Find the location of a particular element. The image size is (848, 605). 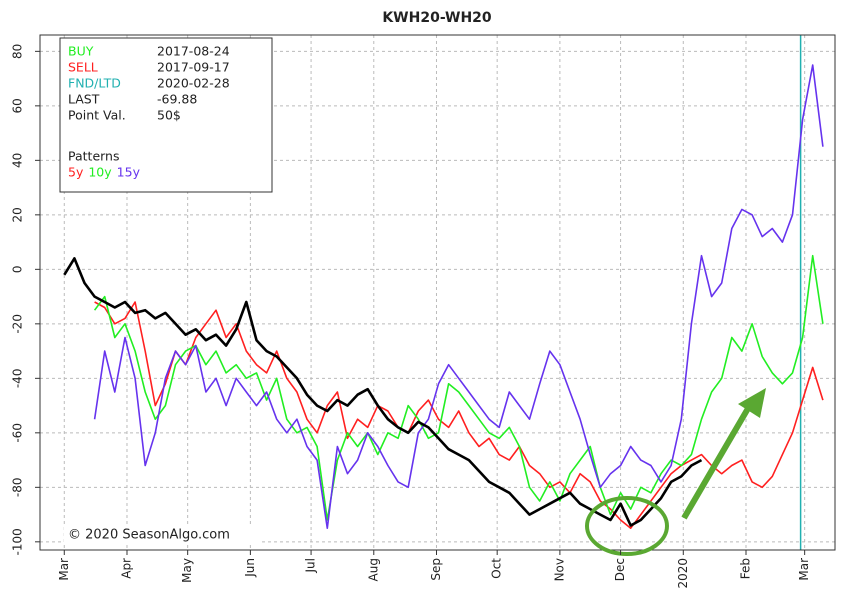

info-label: Point Val. is located at coordinates (97, 115).